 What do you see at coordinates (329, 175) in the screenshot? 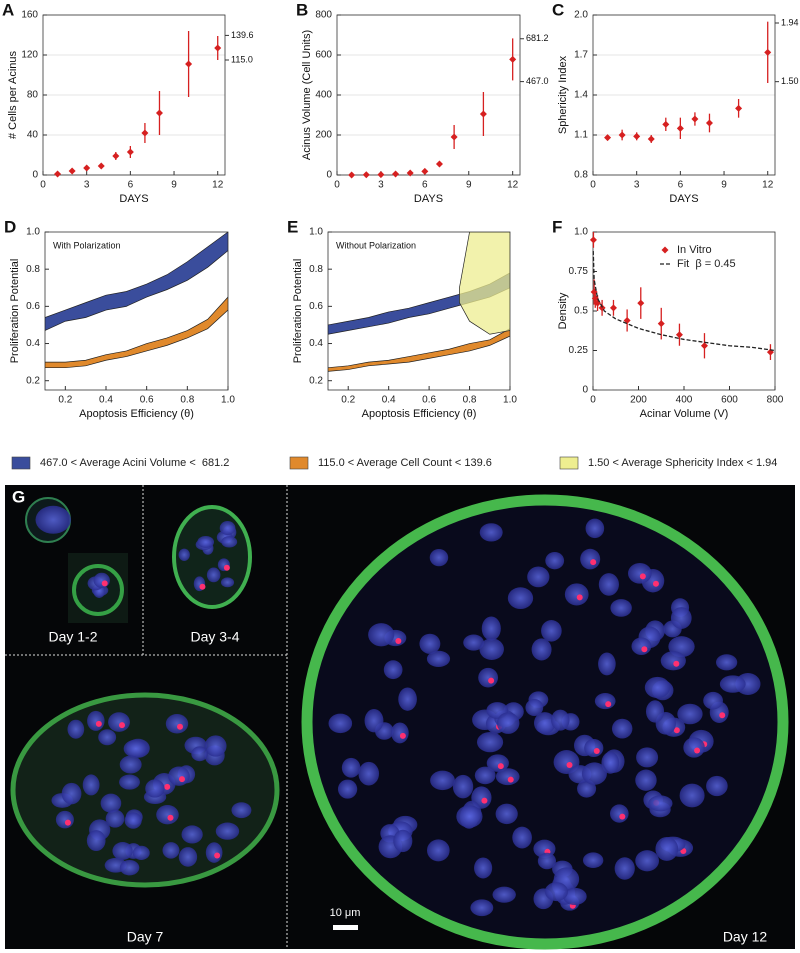
I see `y-tick-label: 0` at bounding box center [329, 175].